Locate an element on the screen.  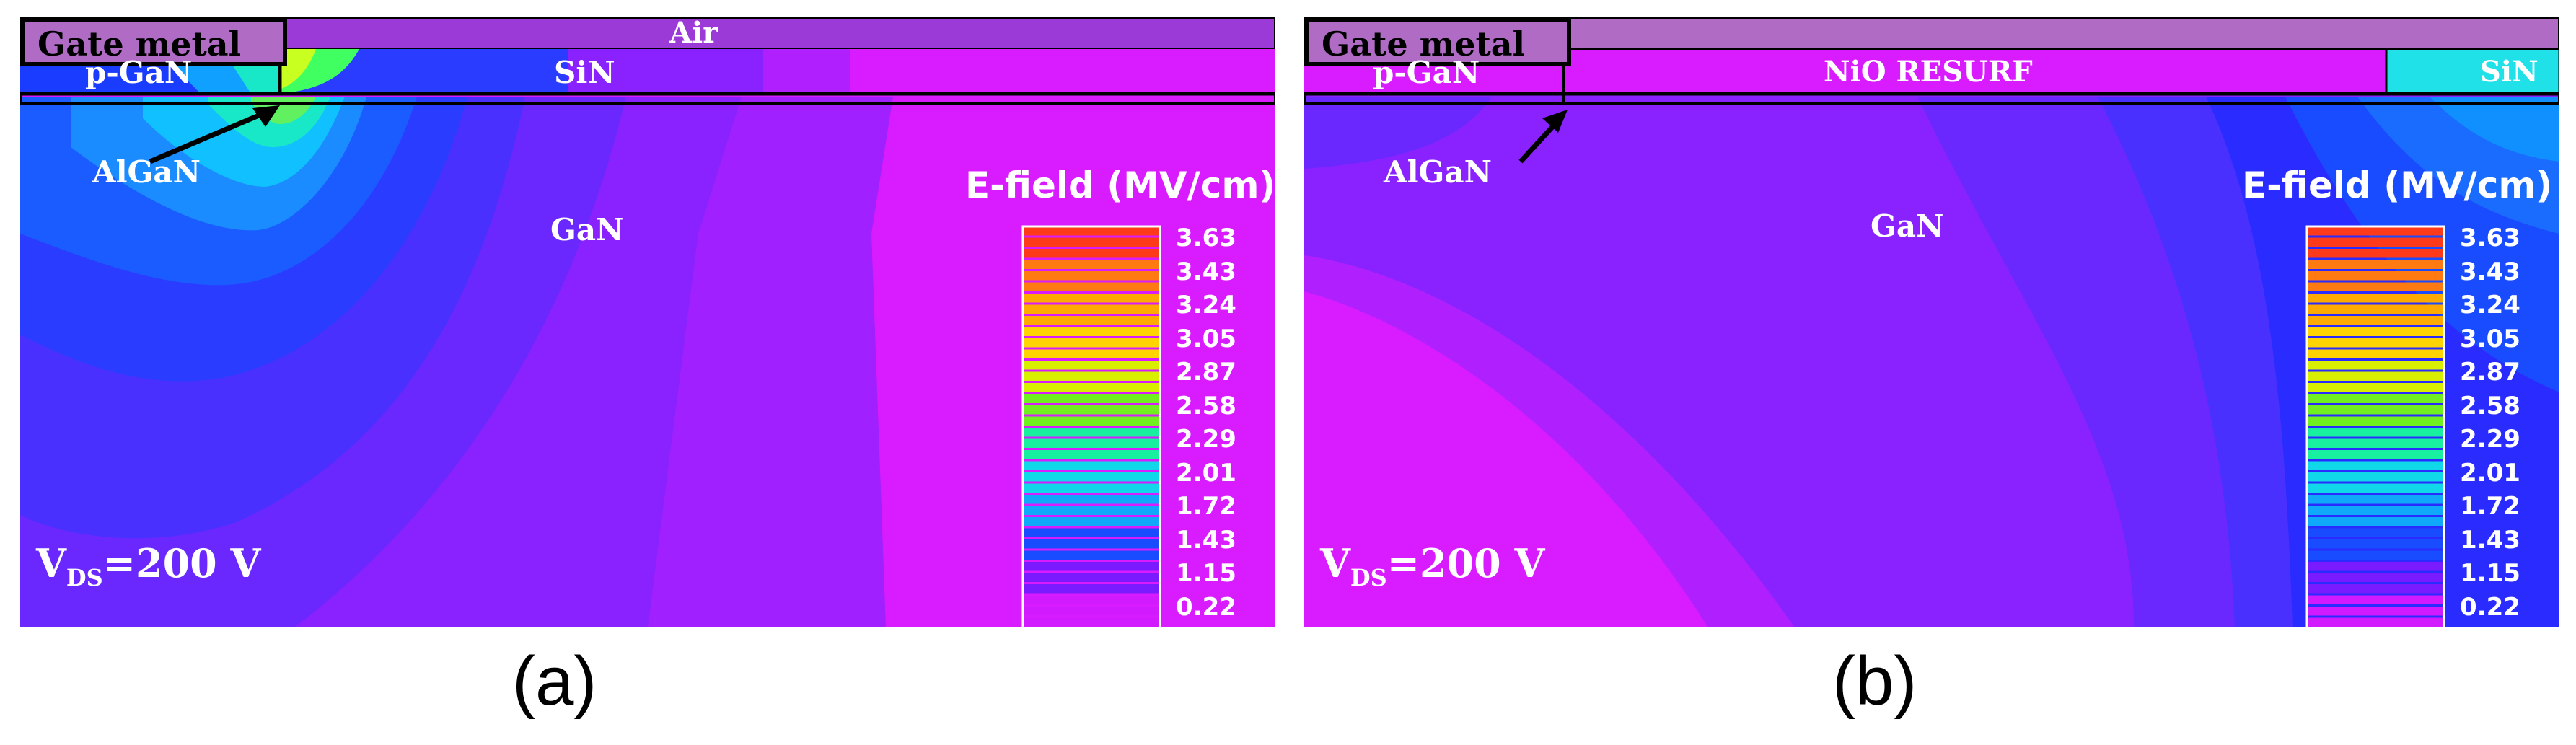
lower-left-purple is located at coordinates (1549, 441).